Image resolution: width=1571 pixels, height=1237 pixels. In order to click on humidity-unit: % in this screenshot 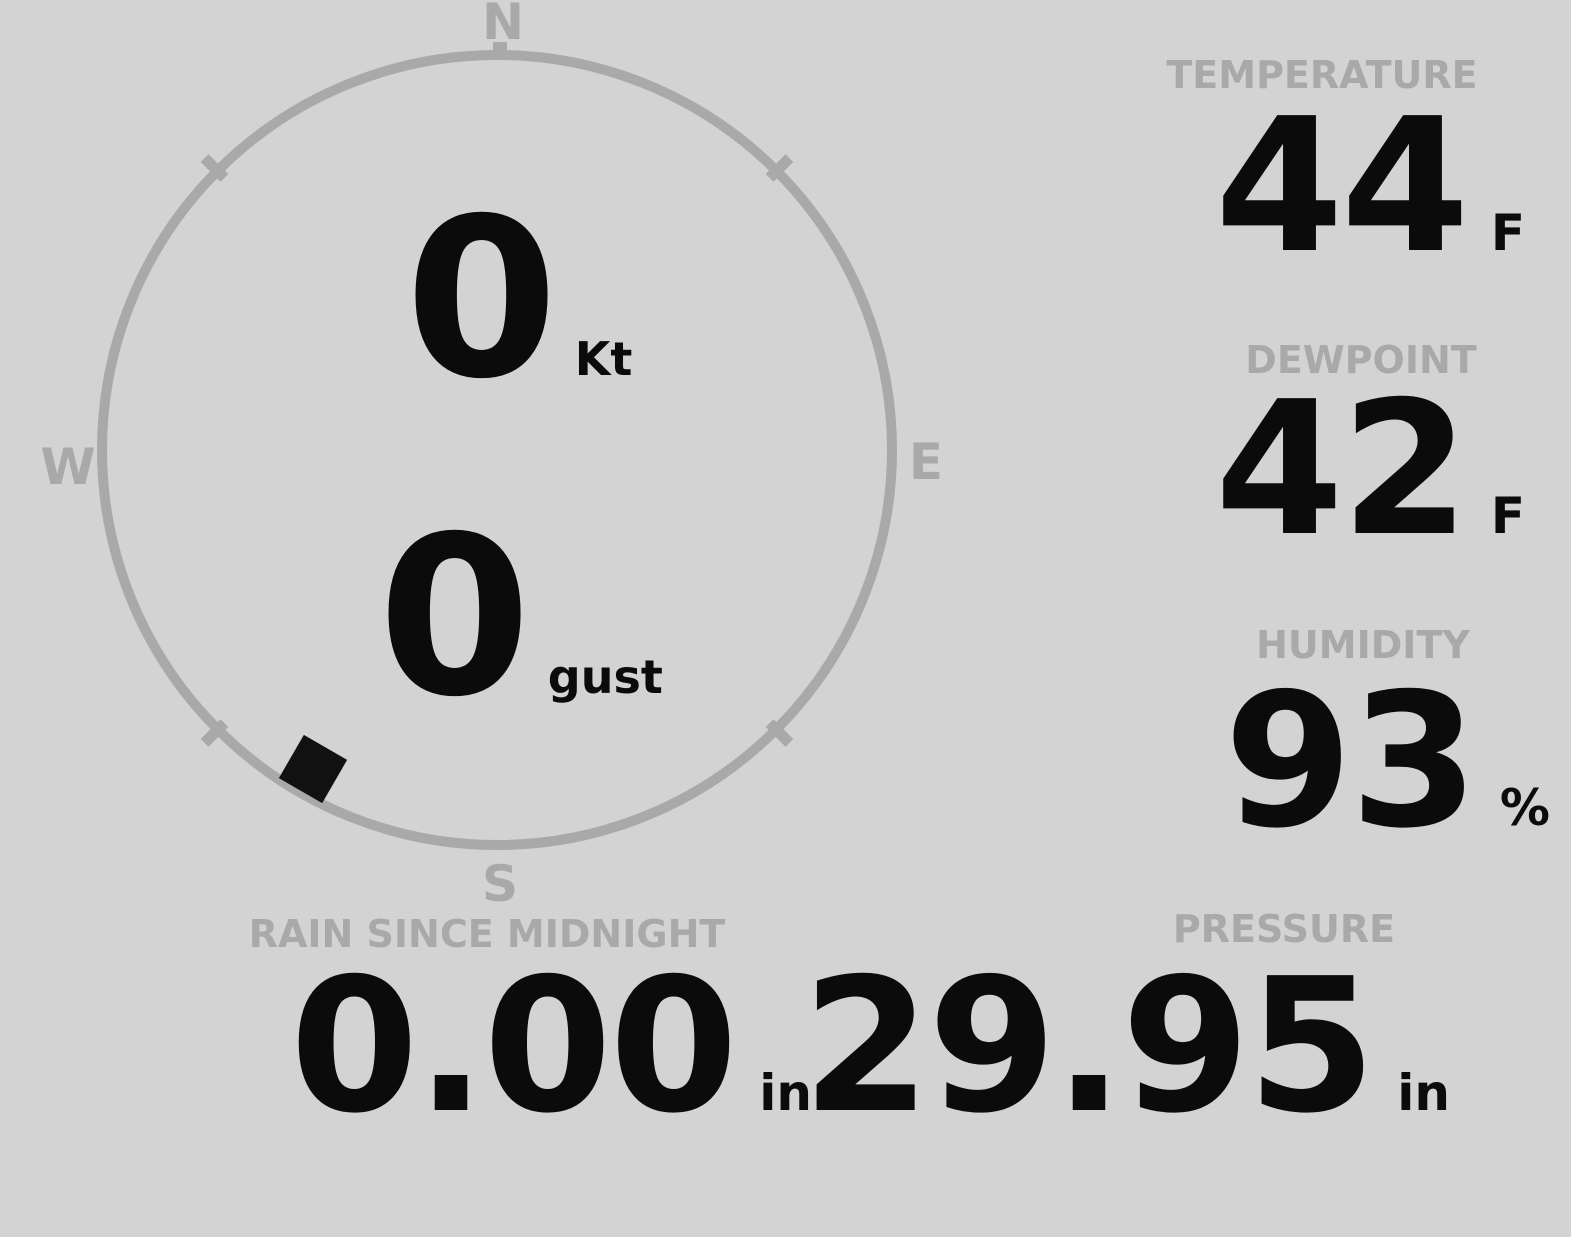, I will do `click(1524, 808)`.